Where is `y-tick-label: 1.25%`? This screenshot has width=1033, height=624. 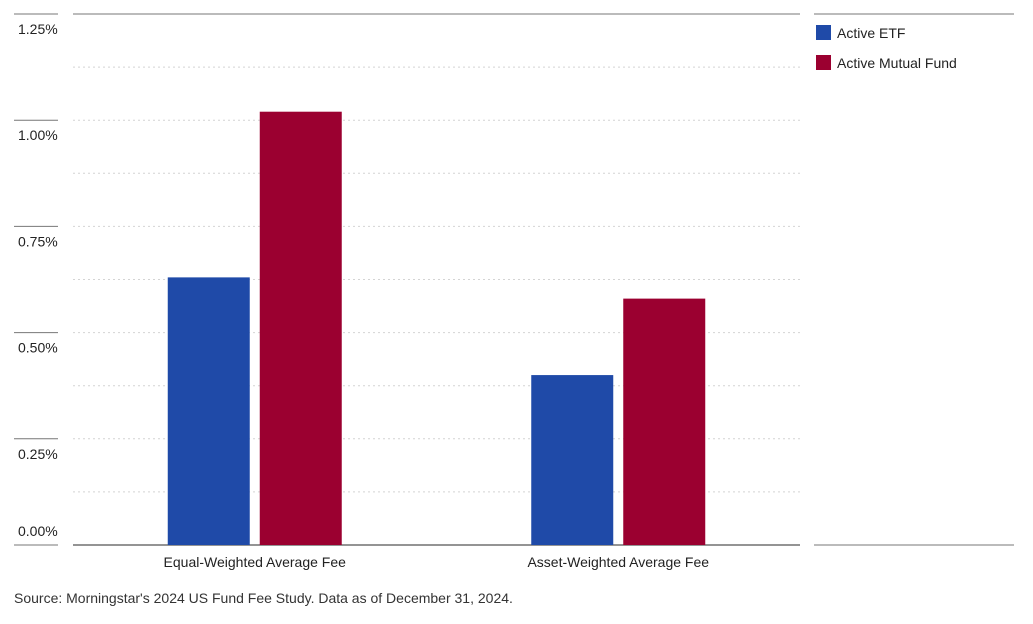 y-tick-label: 1.25% is located at coordinates (38, 29).